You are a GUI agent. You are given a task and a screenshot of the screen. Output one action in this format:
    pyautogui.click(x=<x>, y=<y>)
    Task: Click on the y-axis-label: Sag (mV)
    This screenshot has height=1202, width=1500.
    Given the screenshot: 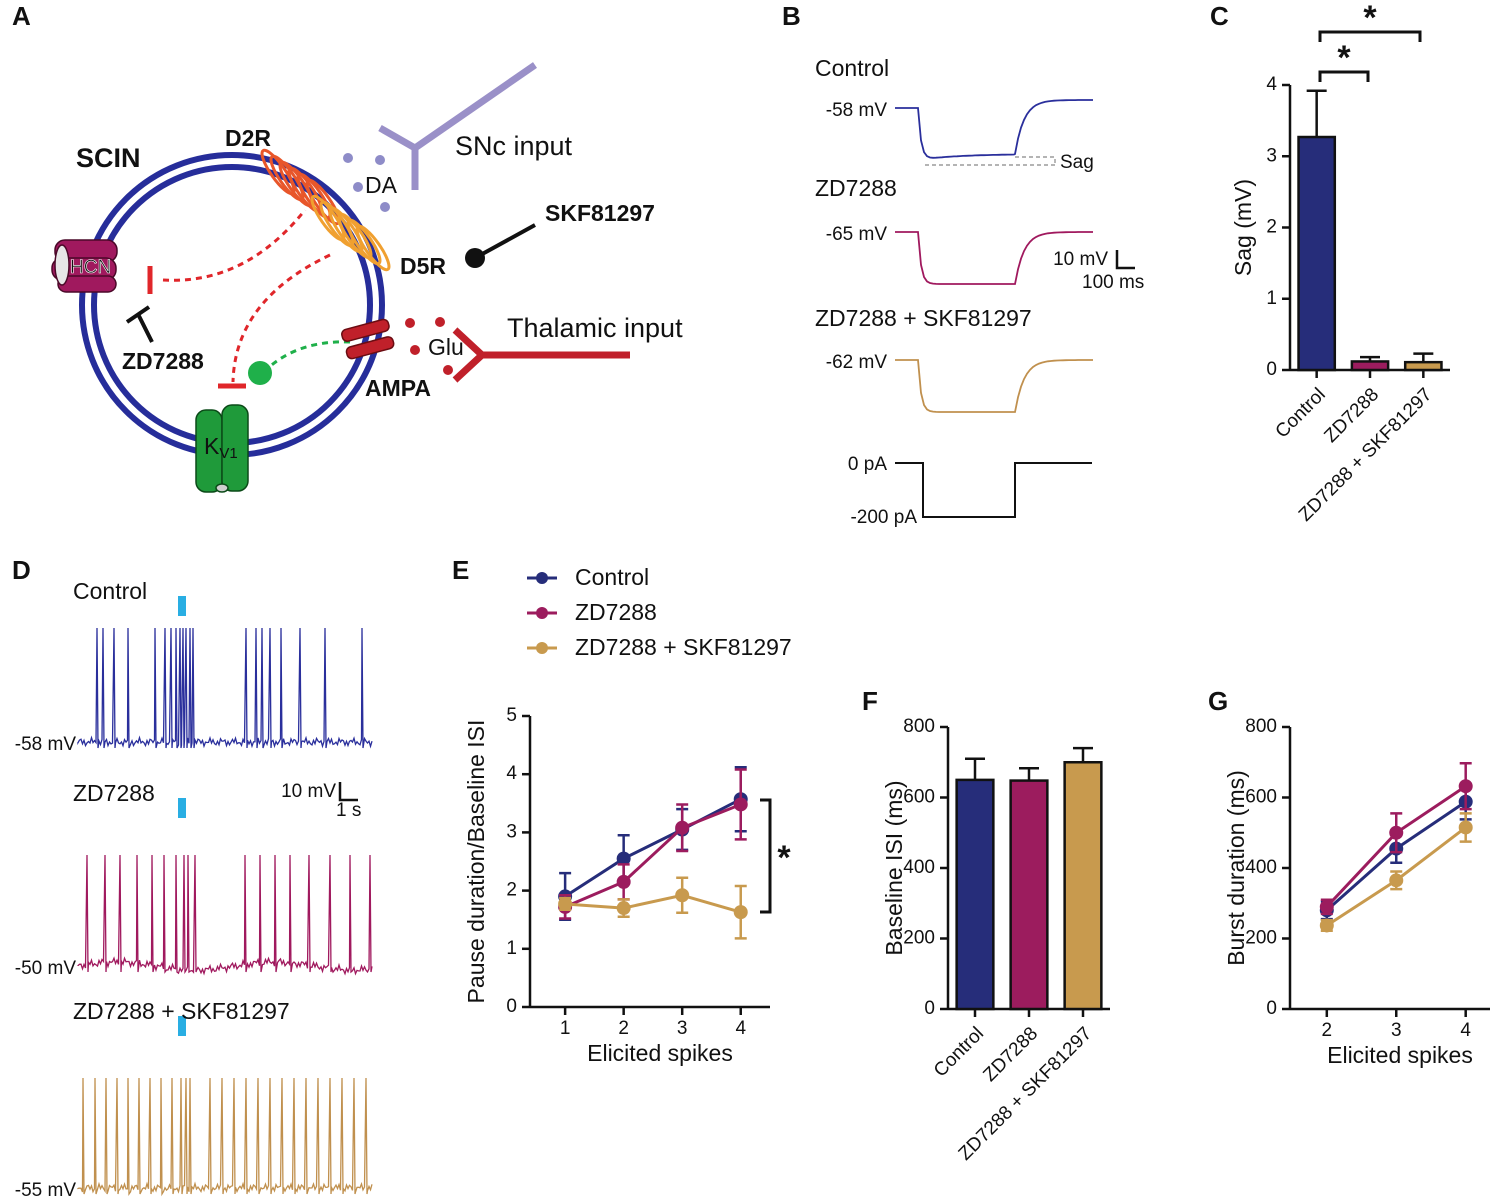 What is the action you would take?
    pyautogui.click(x=1243, y=227)
    